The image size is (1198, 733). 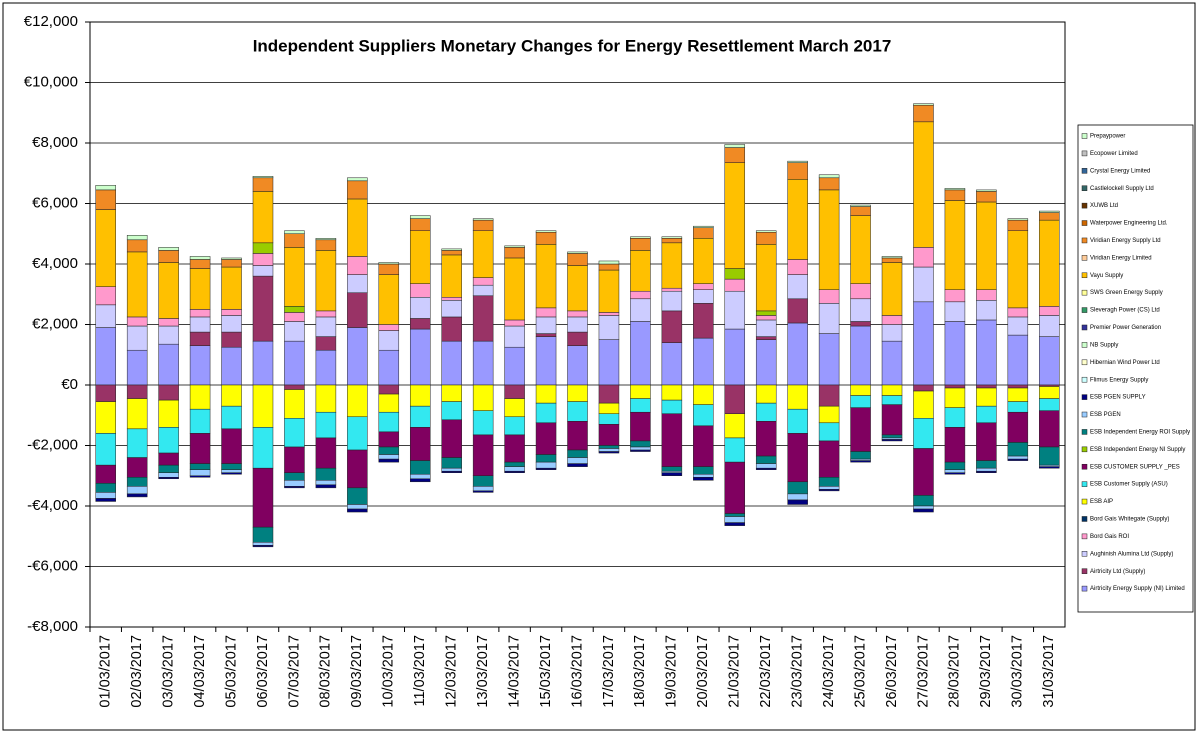 I want to click on x-tick-label: 29/03/2017, so click(x=986, y=671).